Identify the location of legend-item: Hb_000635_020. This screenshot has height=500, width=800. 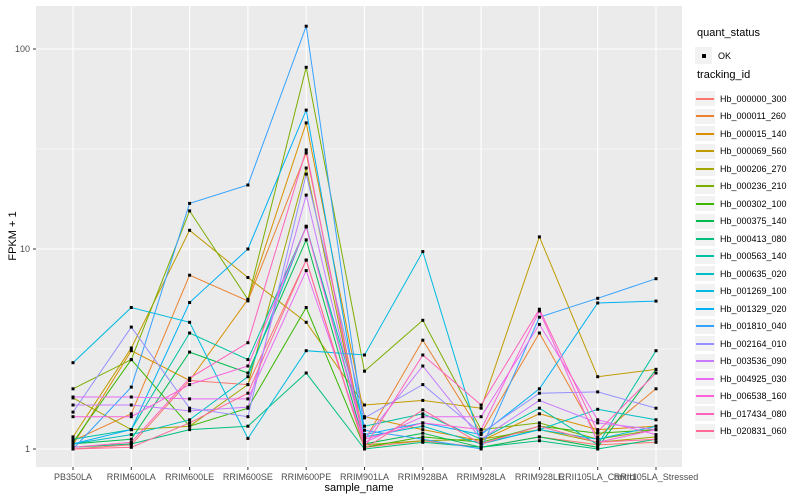
(741, 274).